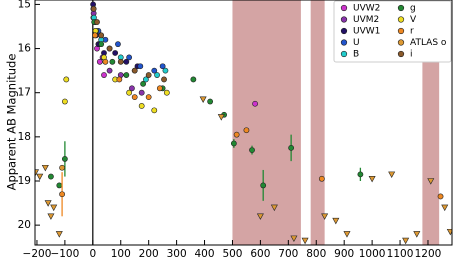 This screenshot has width=474, height=260. I want to click on y-tick-label: 15, so click(24, 5).